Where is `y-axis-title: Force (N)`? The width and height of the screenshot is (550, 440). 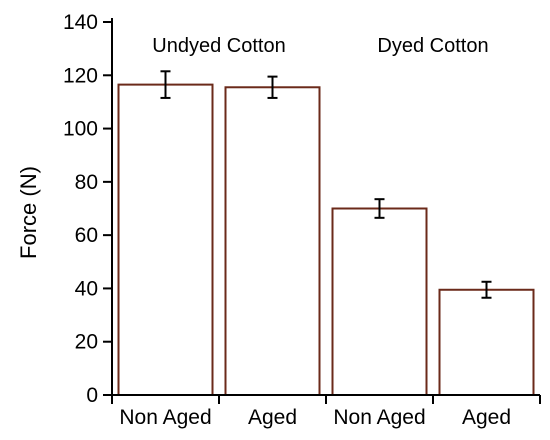 y-axis-title: Force (N) is located at coordinates (28, 212).